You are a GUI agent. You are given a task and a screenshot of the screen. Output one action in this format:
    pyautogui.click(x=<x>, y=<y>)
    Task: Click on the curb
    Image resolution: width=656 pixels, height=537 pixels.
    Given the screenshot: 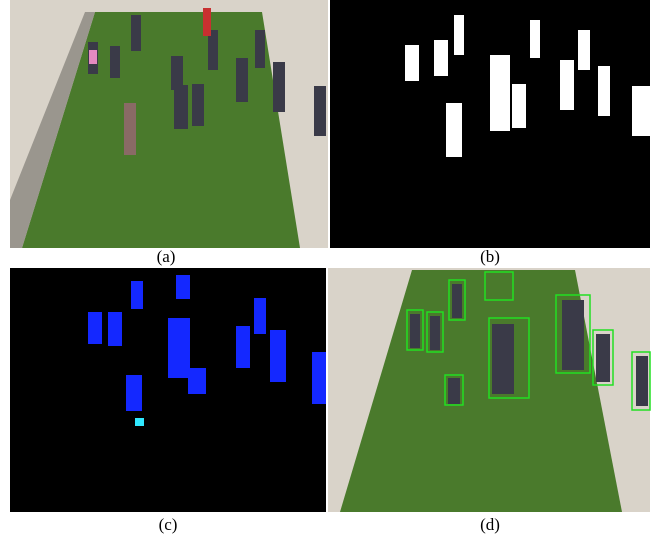 What is the action you would take?
    pyautogui.click(x=52, y=130)
    